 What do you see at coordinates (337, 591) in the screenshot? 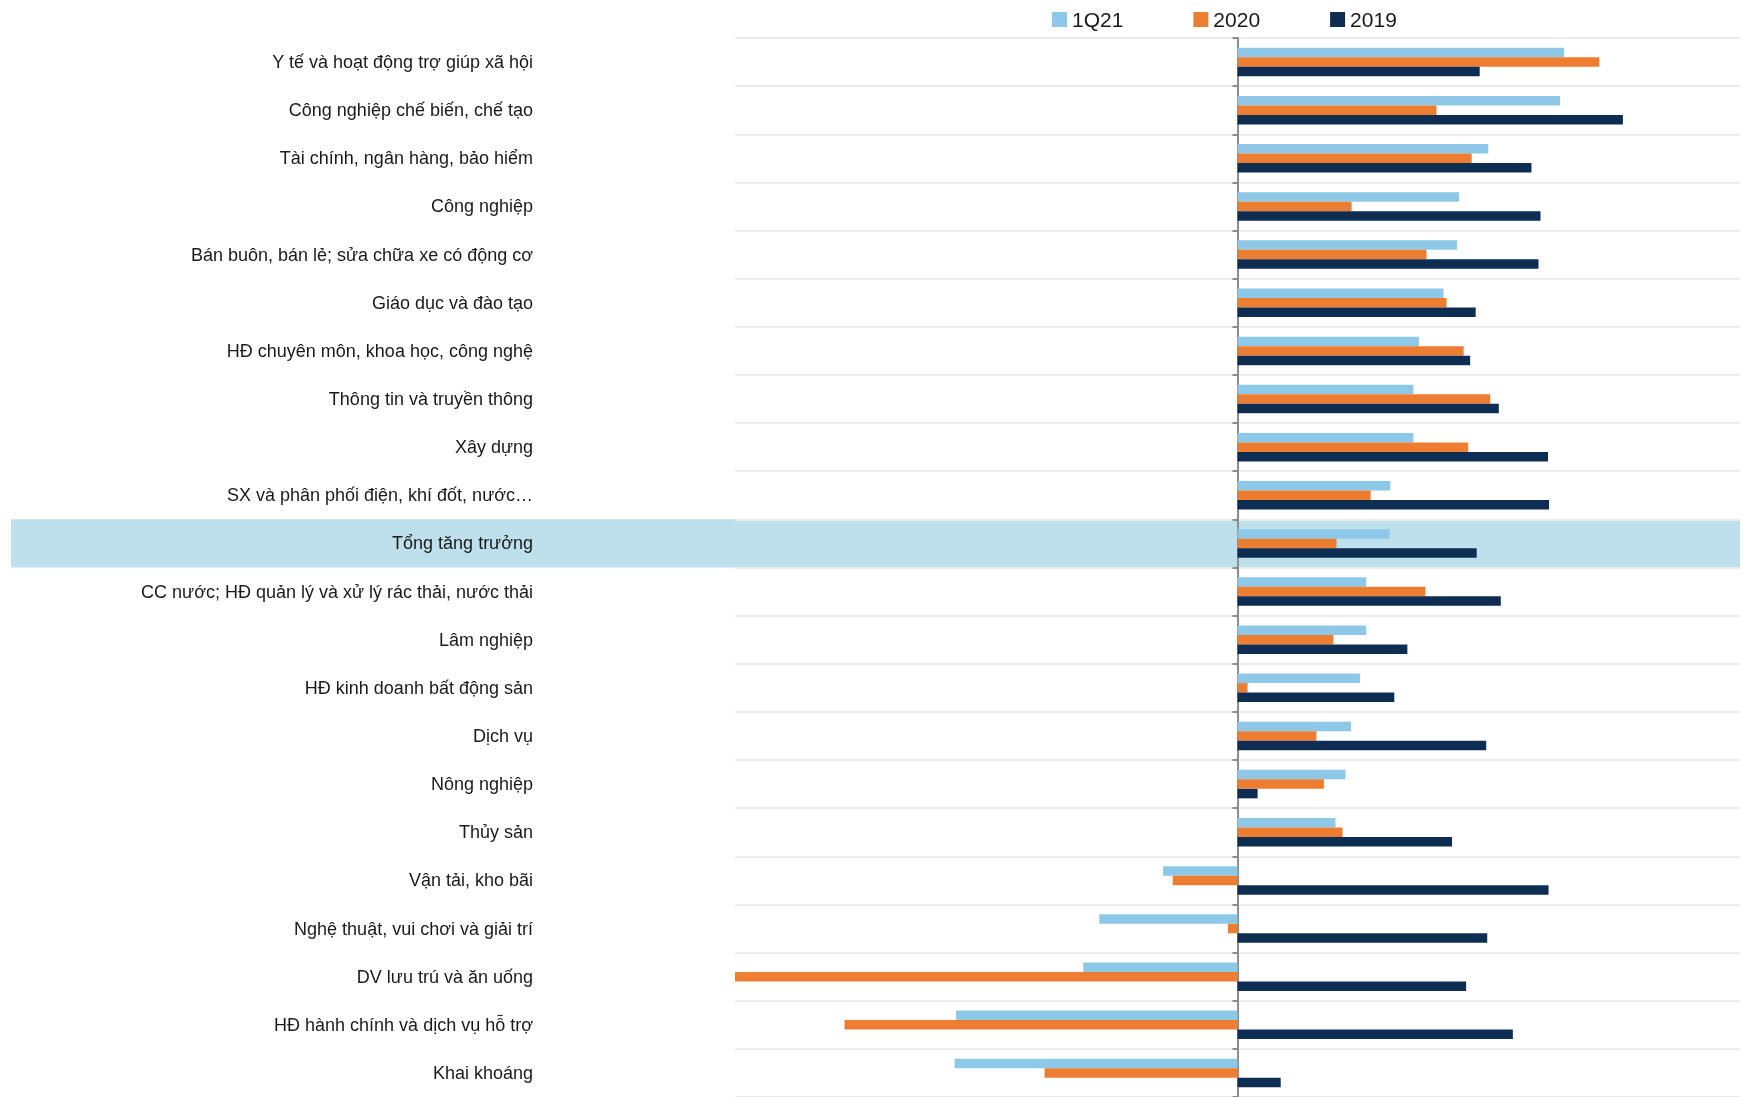
I see `y-tick-label: CC nước; HĐ quản lý và xử lý rác thải, nước thải` at bounding box center [337, 591].